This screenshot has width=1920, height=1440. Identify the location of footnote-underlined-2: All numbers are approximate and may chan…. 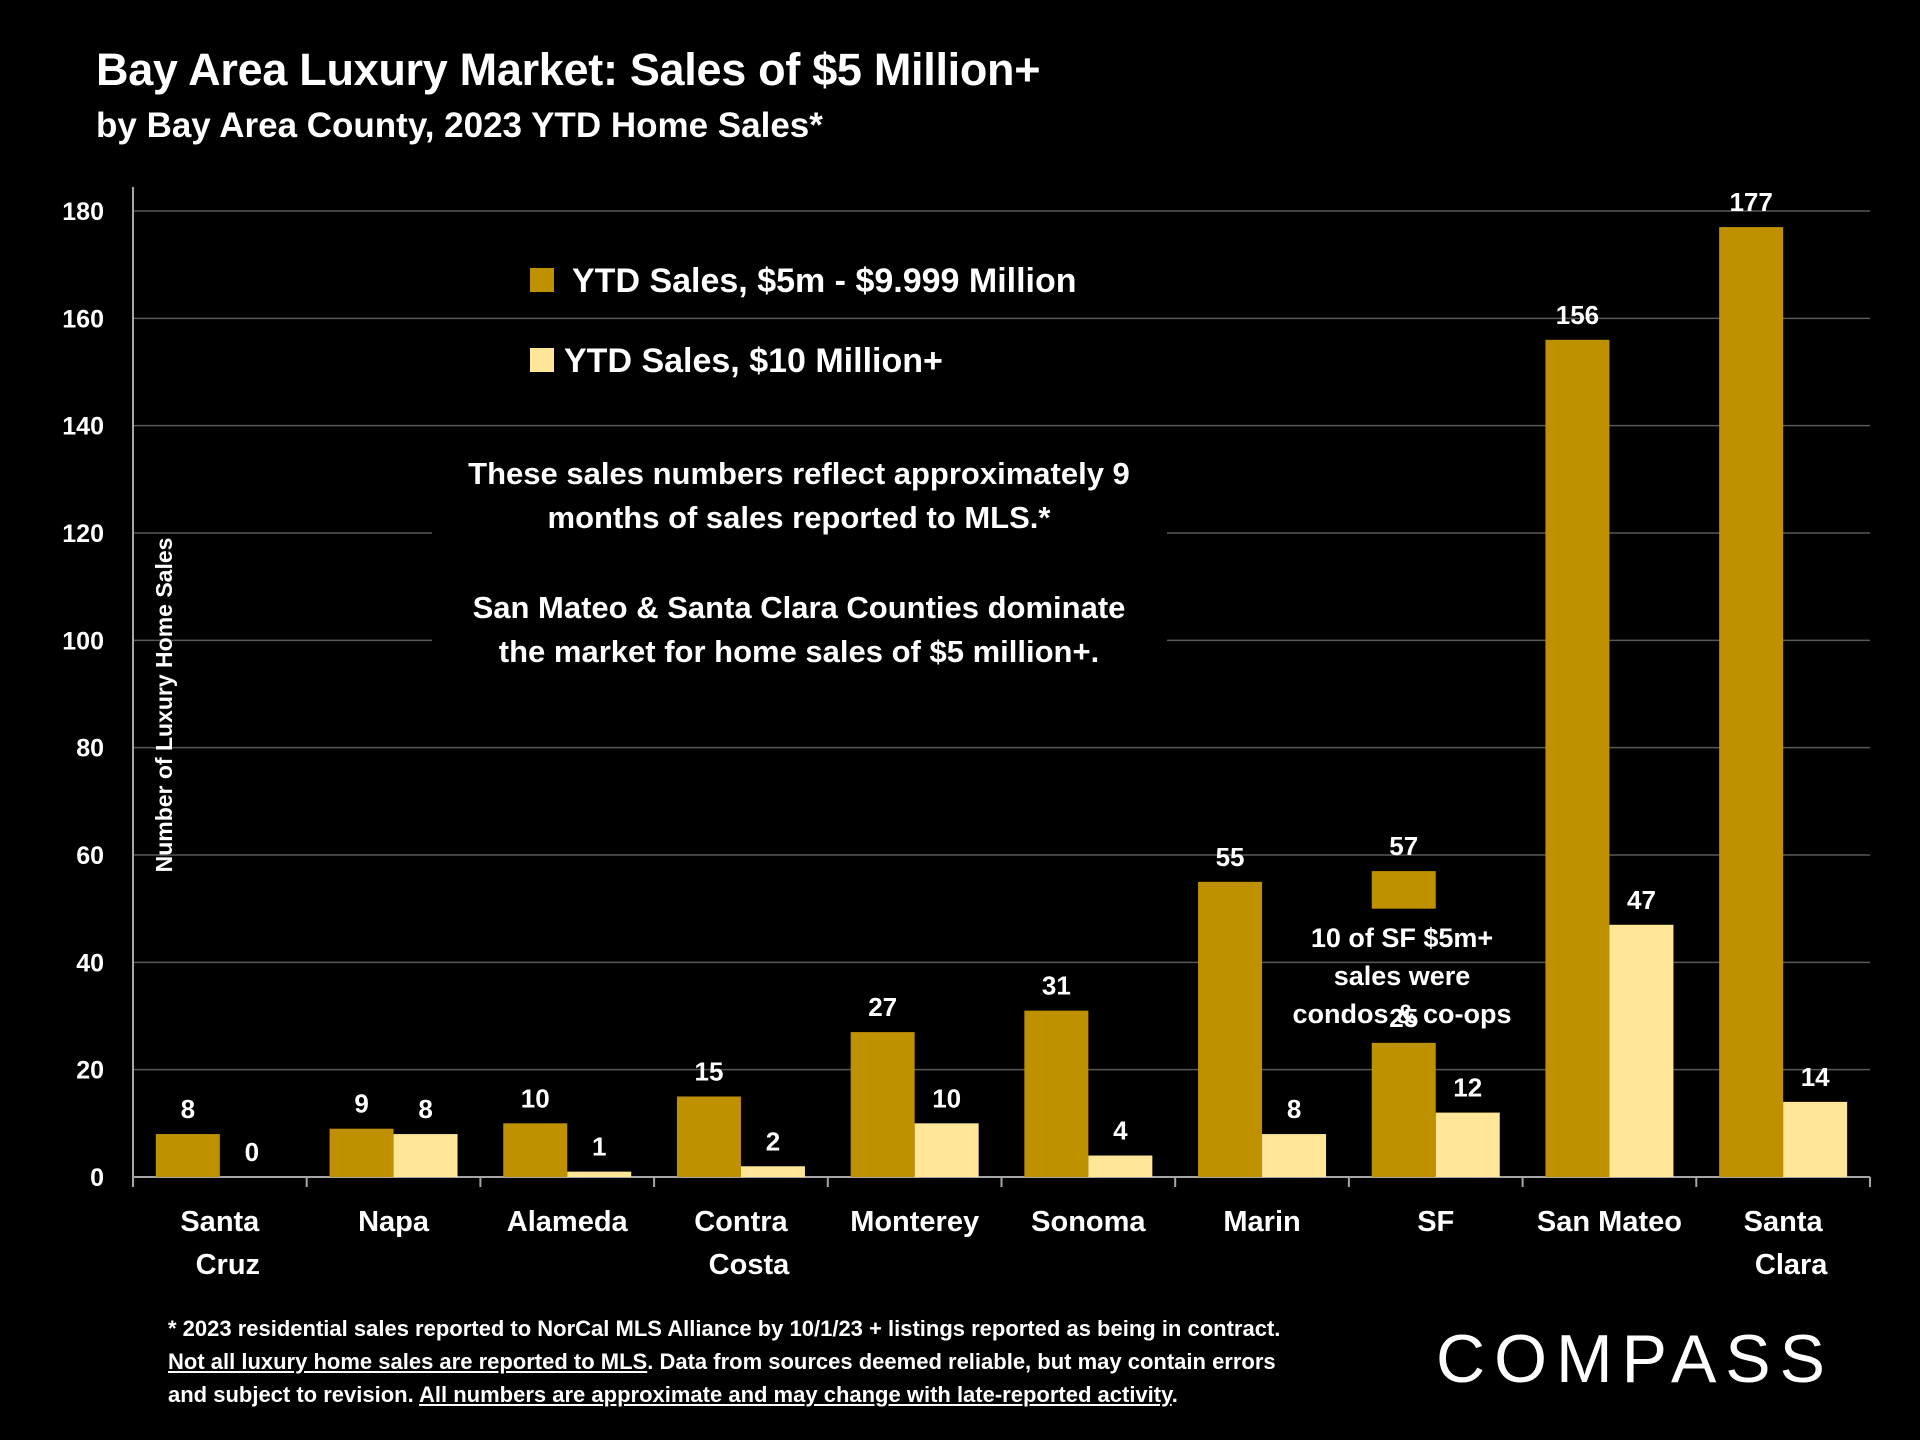
(795, 1394).